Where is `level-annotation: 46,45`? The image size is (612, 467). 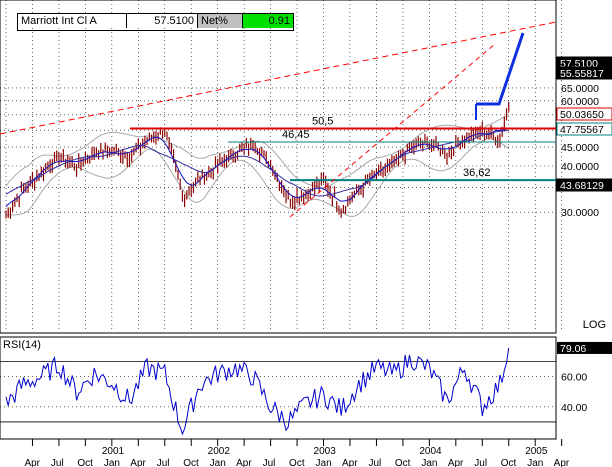
level-annotation: 46,45 is located at coordinates (296, 135).